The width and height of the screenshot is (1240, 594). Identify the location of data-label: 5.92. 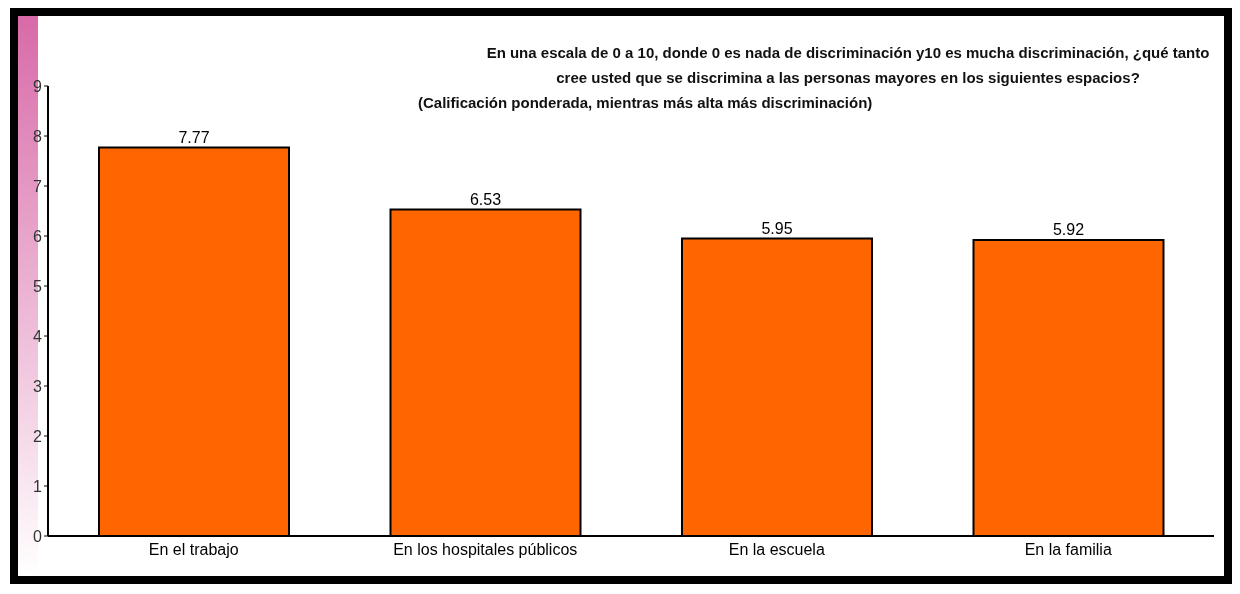
(1068, 229).